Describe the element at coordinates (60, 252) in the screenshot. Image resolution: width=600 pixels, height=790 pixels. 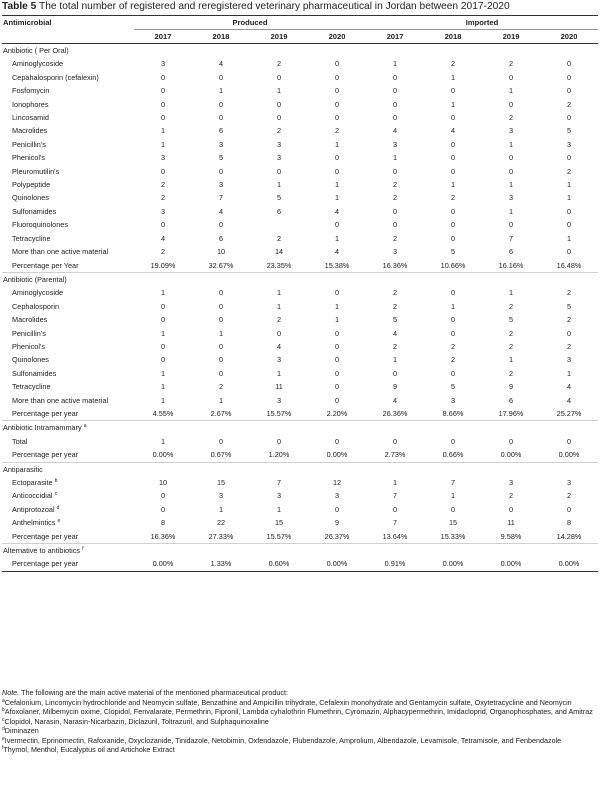
I see `row-label: More than one active material` at that location.